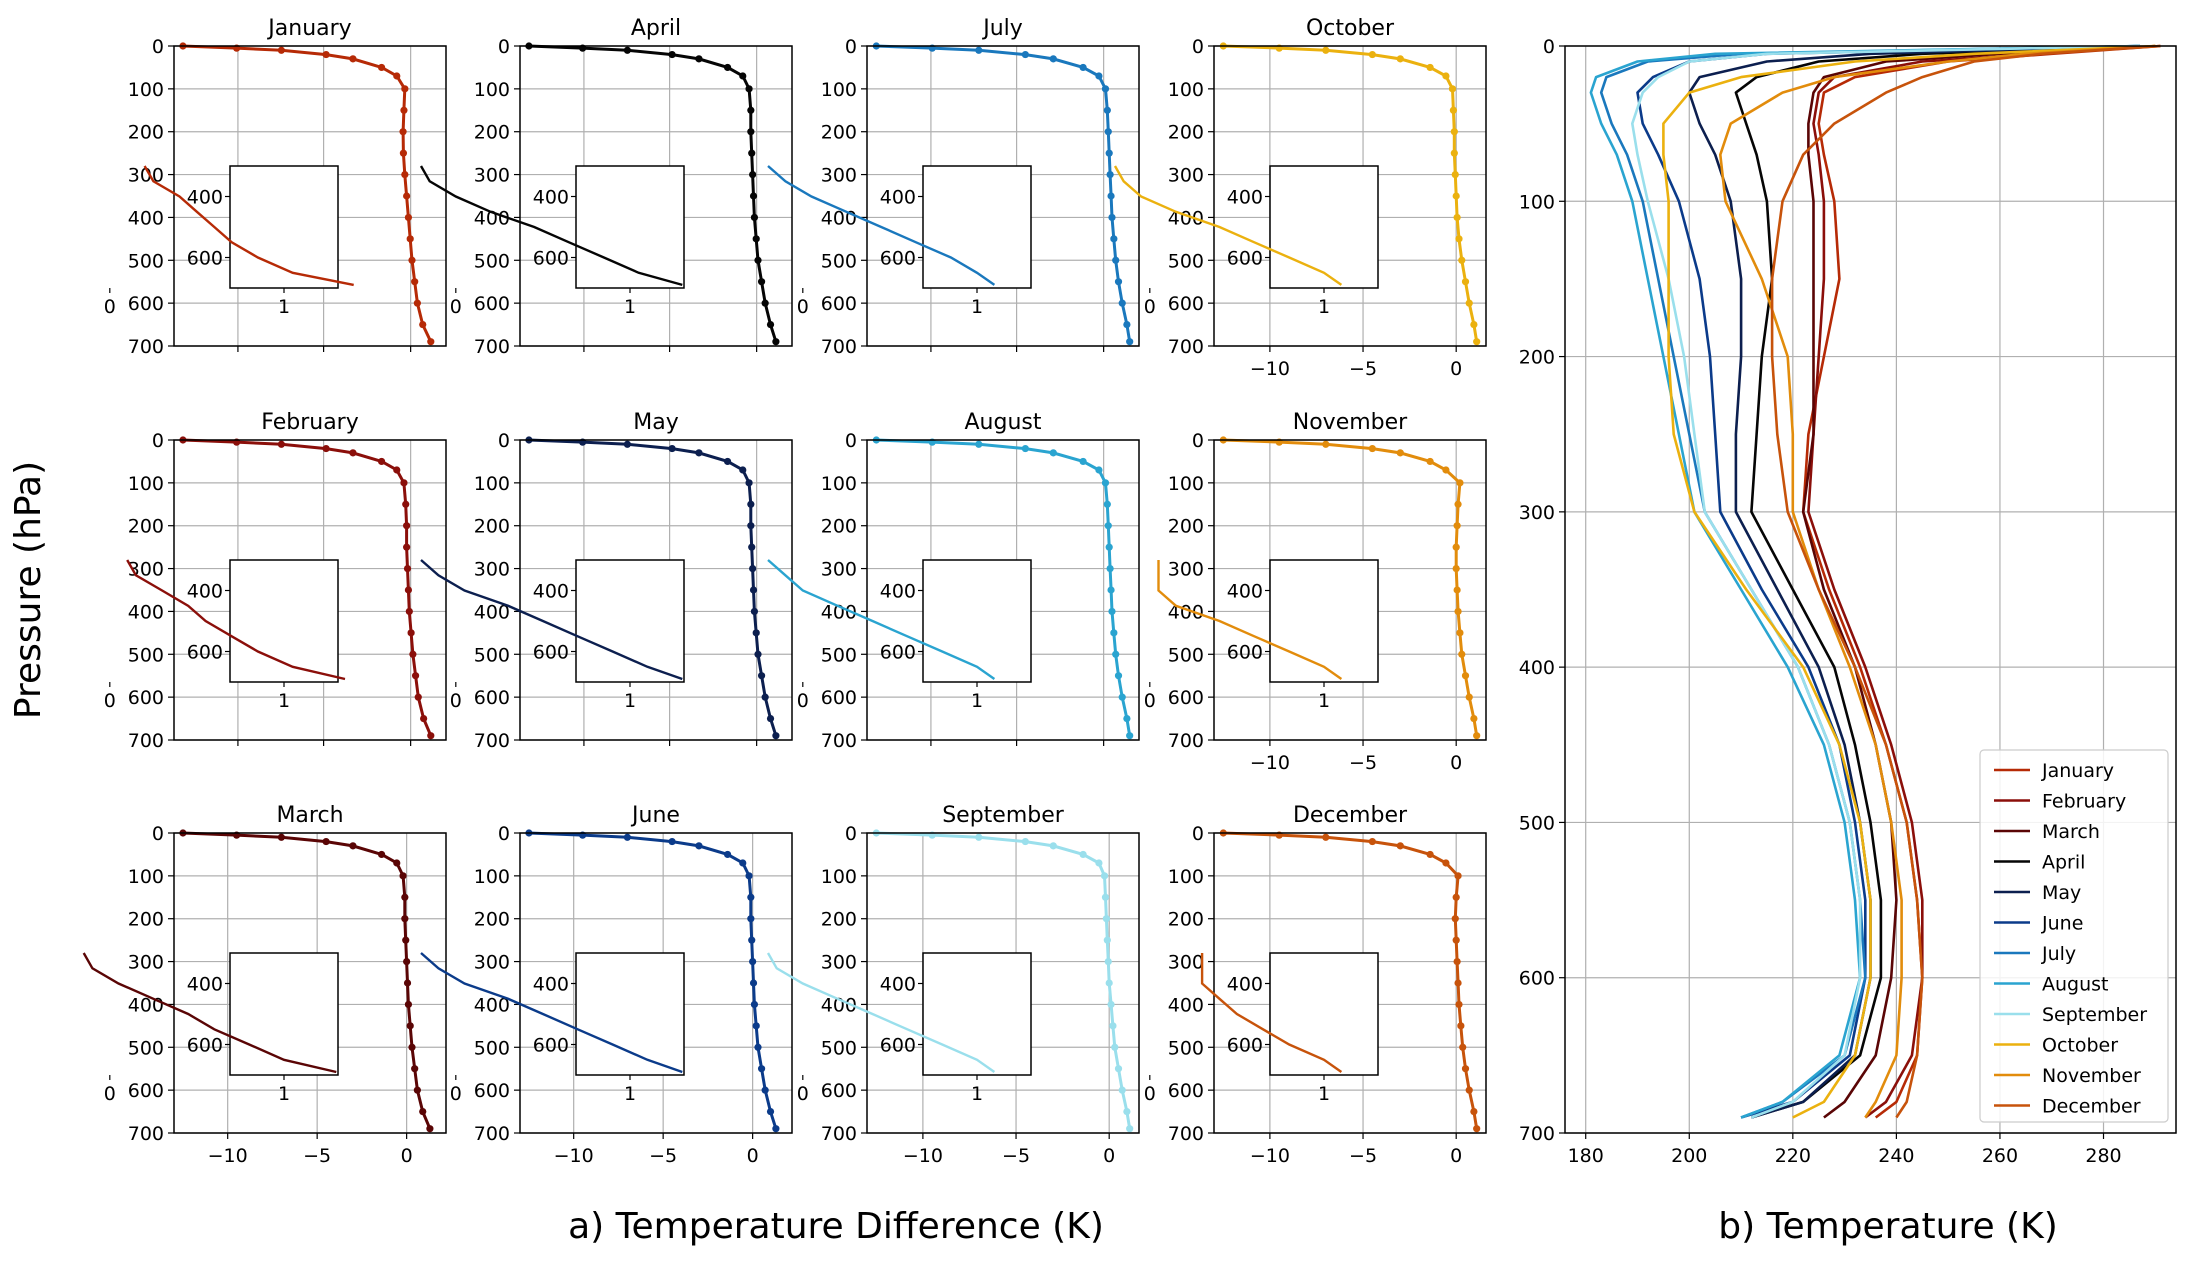 Image resolution: width=2191 pixels, height=1261 pixels. What do you see at coordinates (2091, 1076) in the screenshot?
I see `legend-label: November` at bounding box center [2091, 1076].